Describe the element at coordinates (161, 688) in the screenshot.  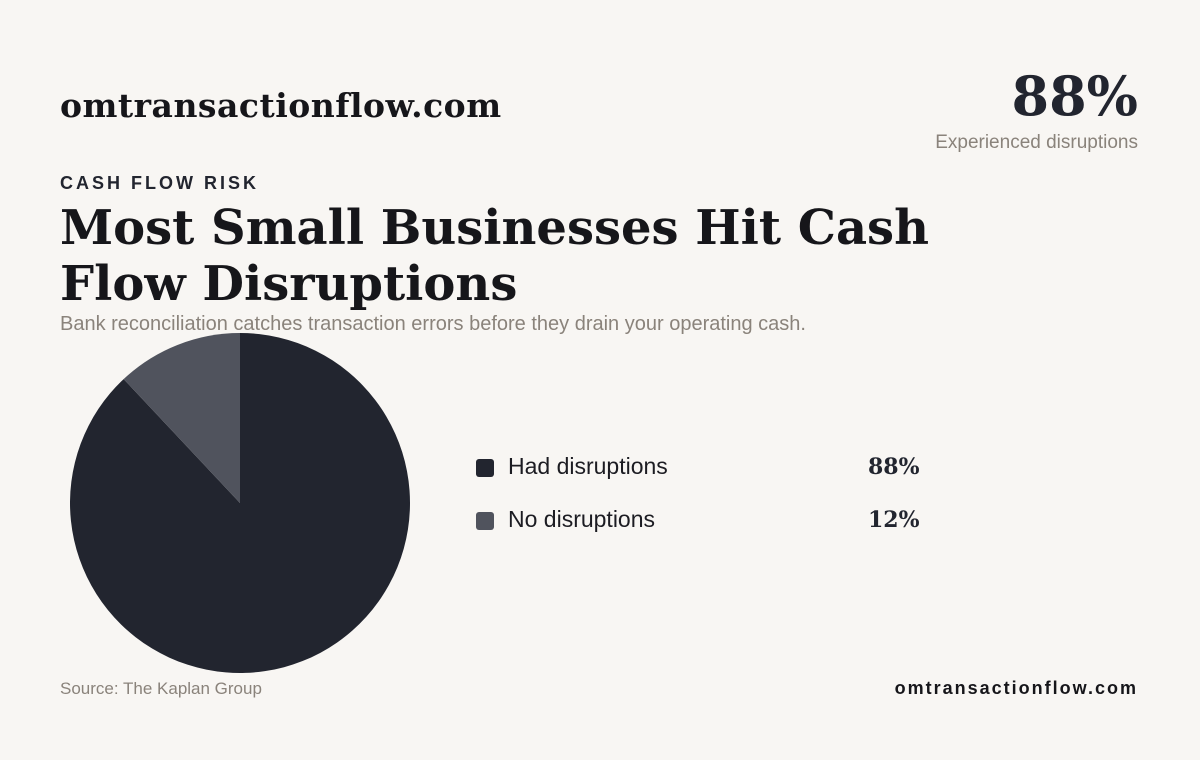
I see `source-note: Source: The Kaplan Group` at that location.